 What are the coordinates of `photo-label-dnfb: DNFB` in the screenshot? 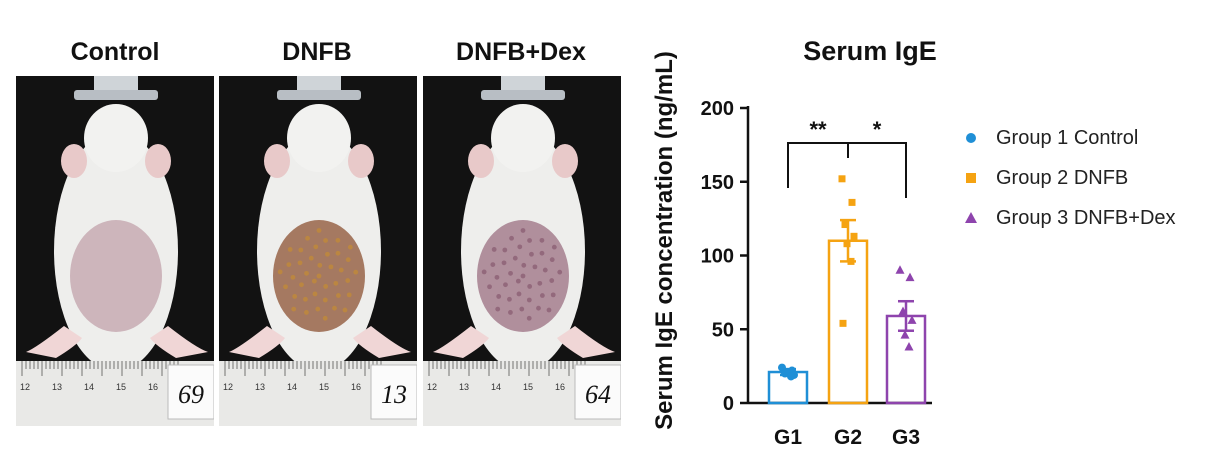 It's located at (317, 52).